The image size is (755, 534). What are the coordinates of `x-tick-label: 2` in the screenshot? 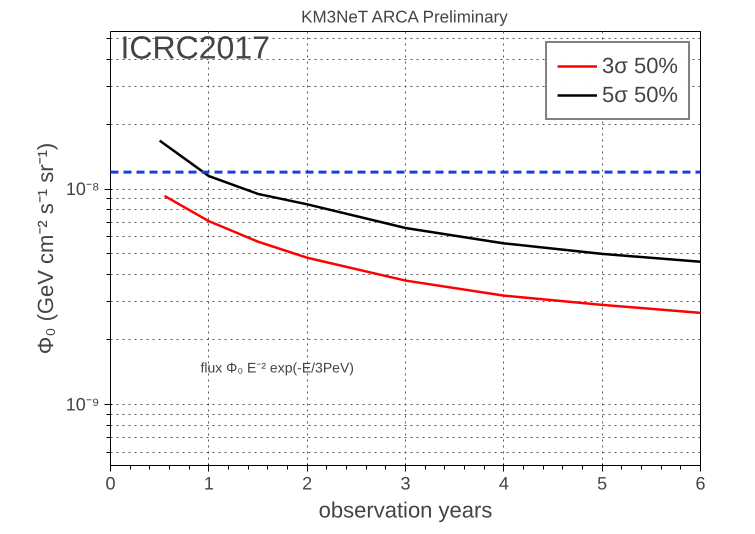 It's located at (307, 484).